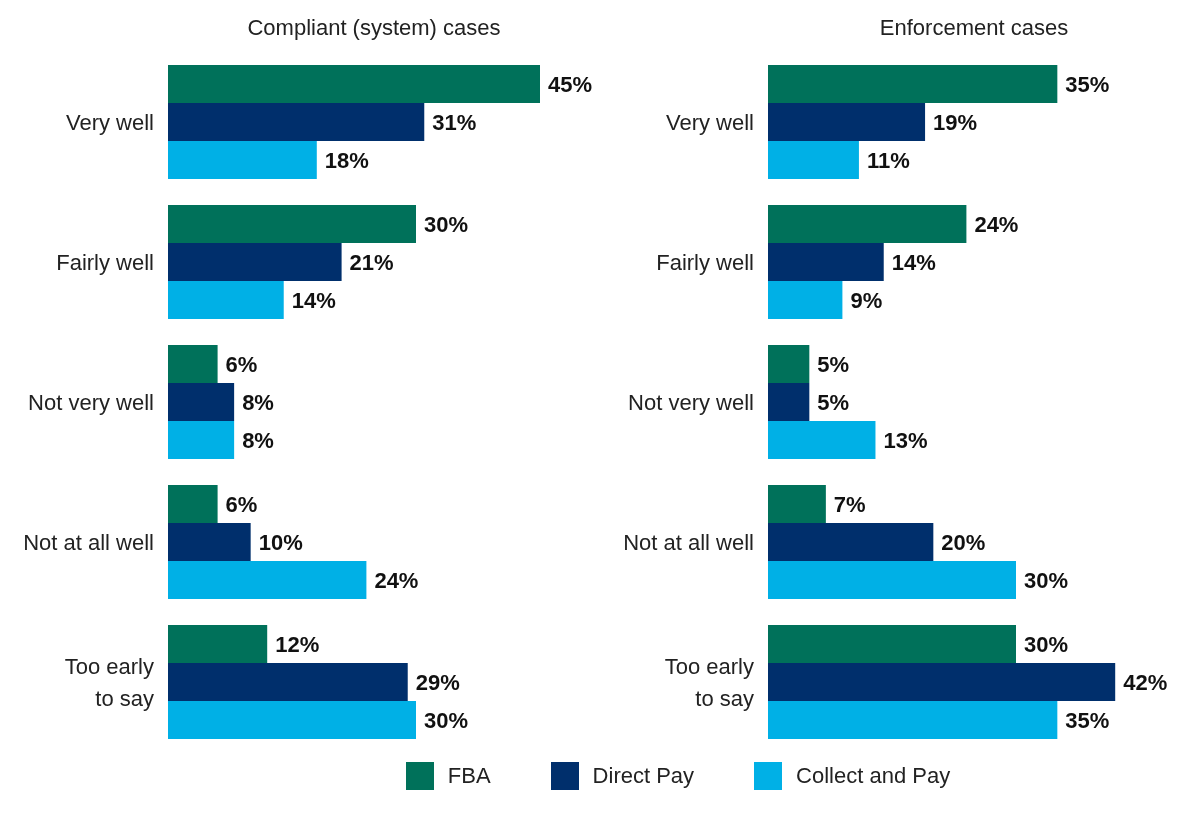 The width and height of the screenshot is (1200, 825). What do you see at coordinates (437, 682) in the screenshot?
I see `data-label: 29%` at bounding box center [437, 682].